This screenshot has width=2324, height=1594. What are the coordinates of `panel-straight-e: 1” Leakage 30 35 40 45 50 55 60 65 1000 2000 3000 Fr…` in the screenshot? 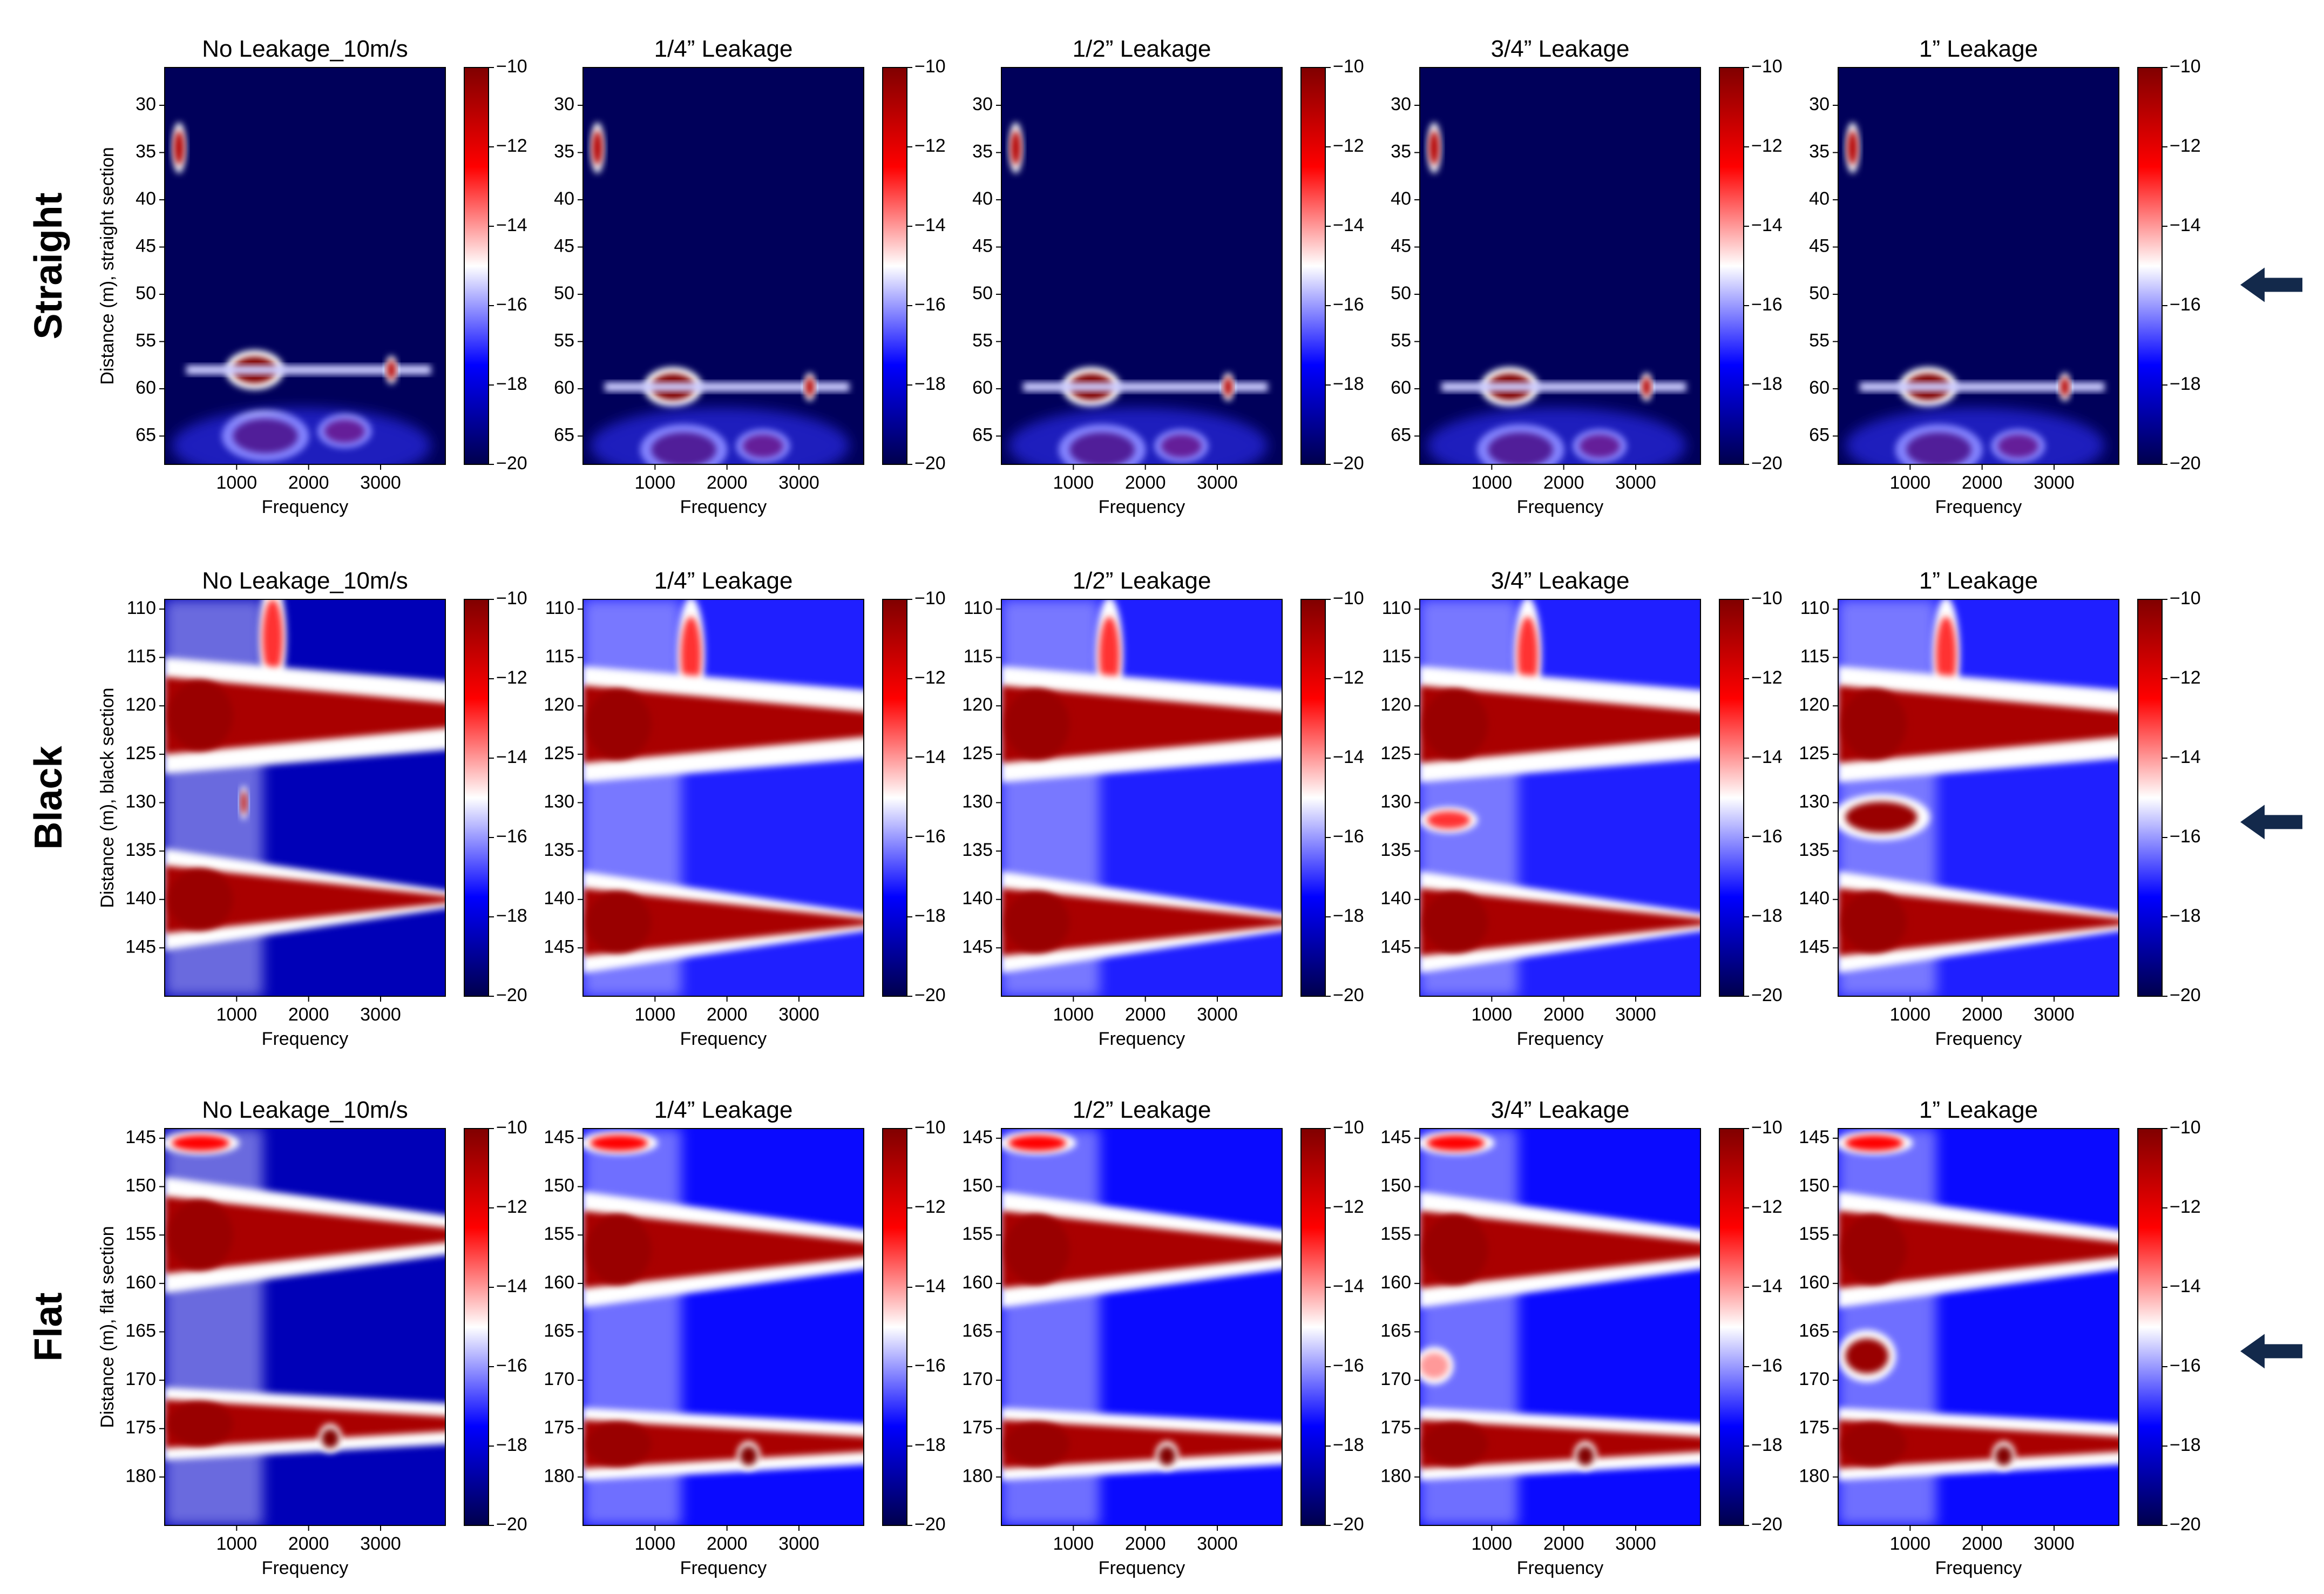 It's located at (2005, 276).